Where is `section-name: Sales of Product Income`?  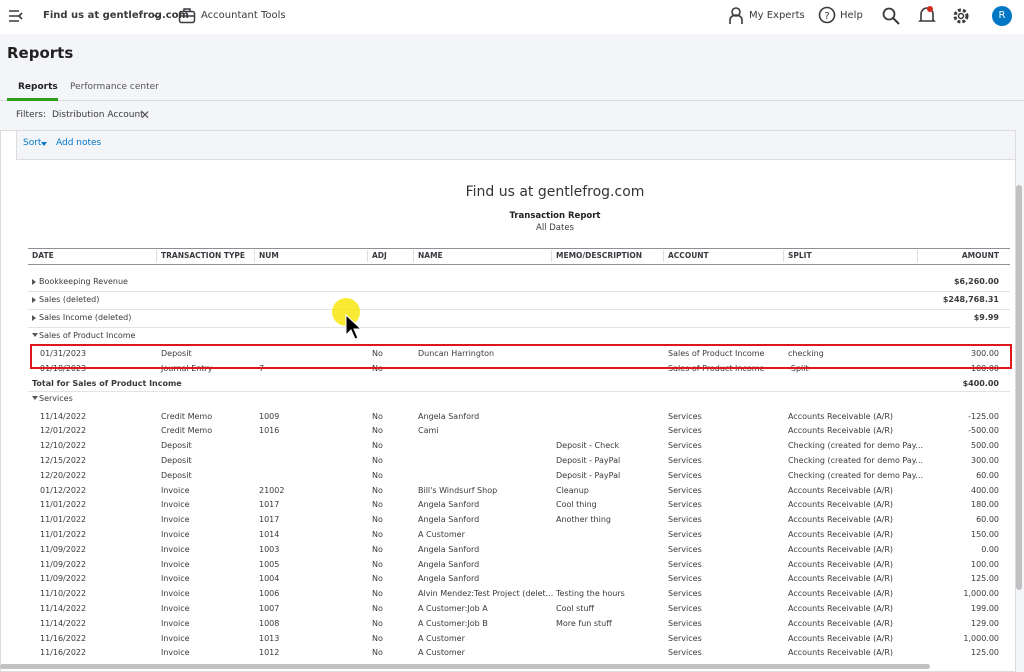
section-name: Sales of Product Income is located at coordinates (87, 335).